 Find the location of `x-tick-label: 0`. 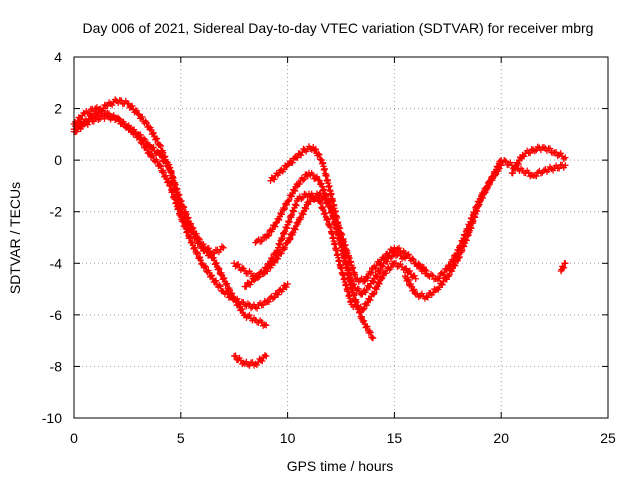

x-tick-label: 0 is located at coordinates (74, 438).